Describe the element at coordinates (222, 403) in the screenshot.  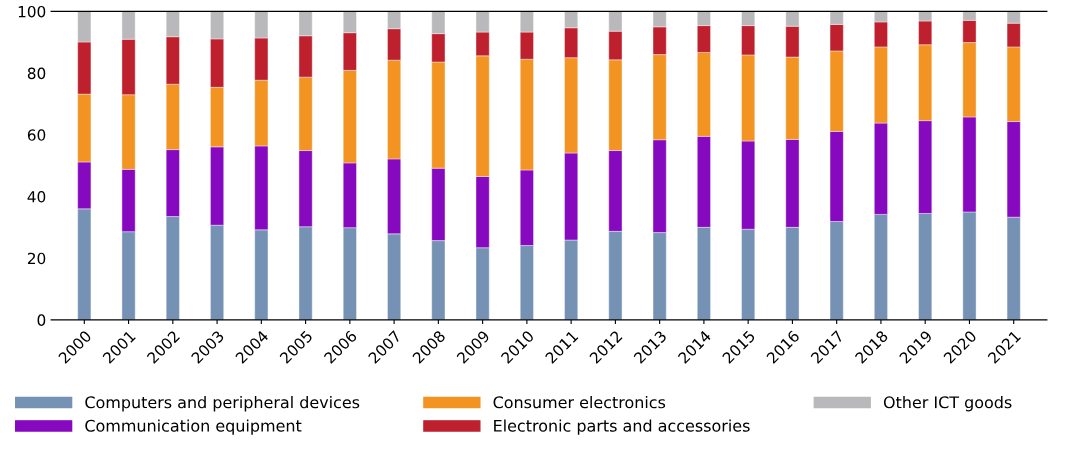
I see `legend-label: Computers and peripheral devices` at that location.